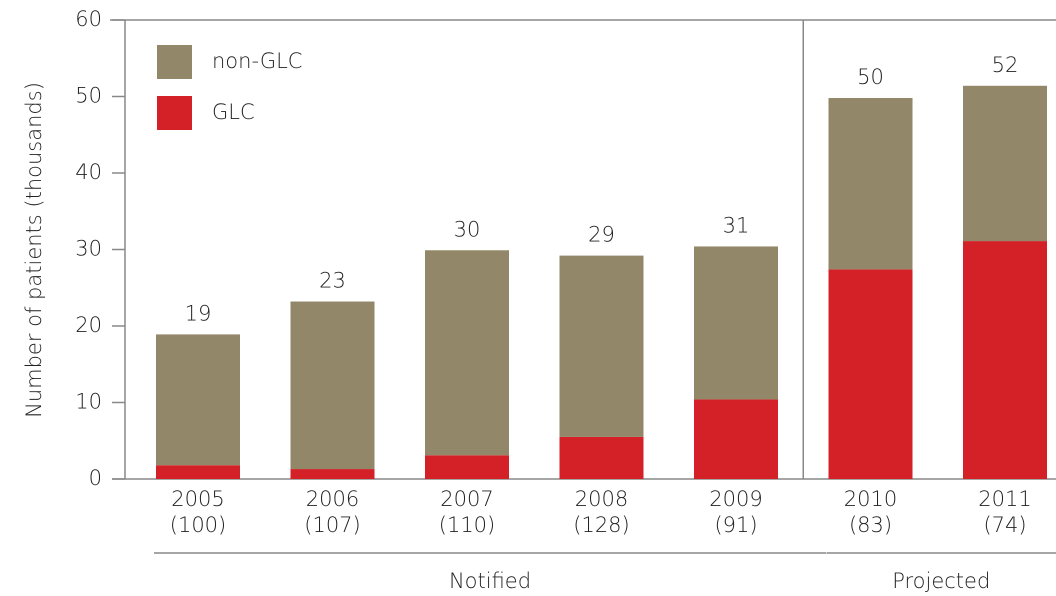 This screenshot has height=596, width=1056. I want to click on y-tick-label: 50, so click(88, 96).